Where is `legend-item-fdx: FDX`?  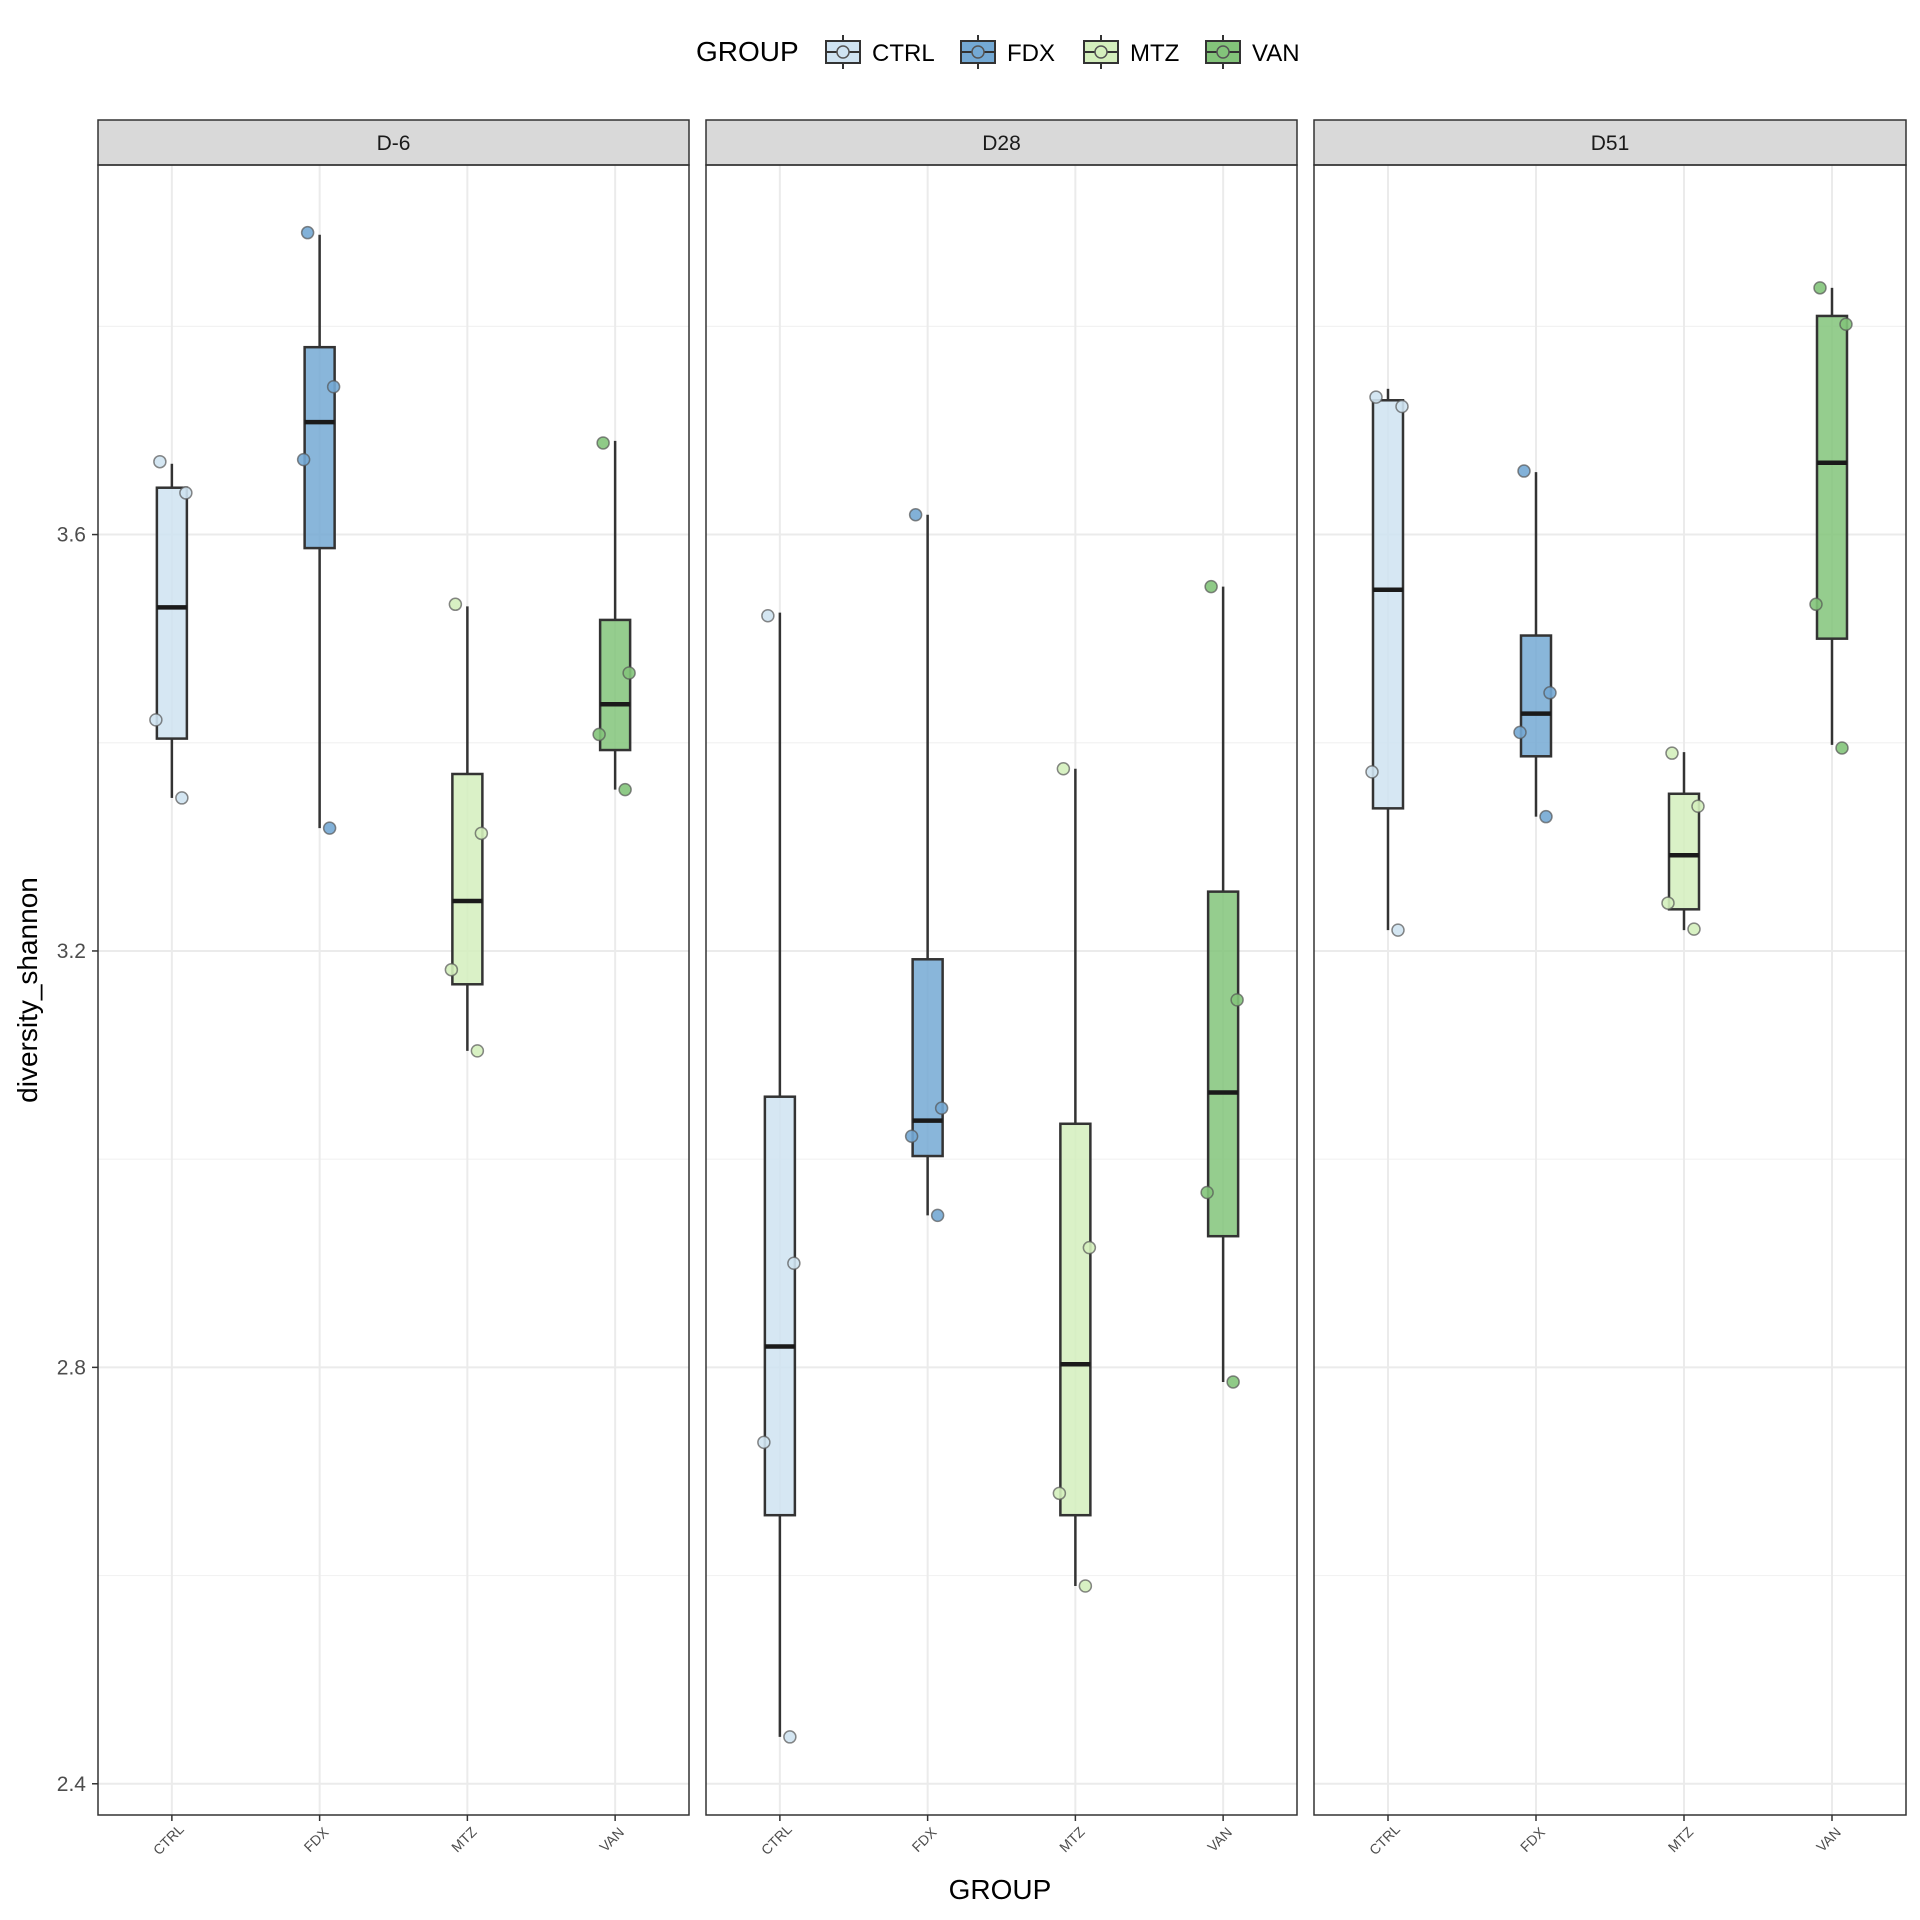 legend-item-fdx: FDX is located at coordinates (1007, 52).